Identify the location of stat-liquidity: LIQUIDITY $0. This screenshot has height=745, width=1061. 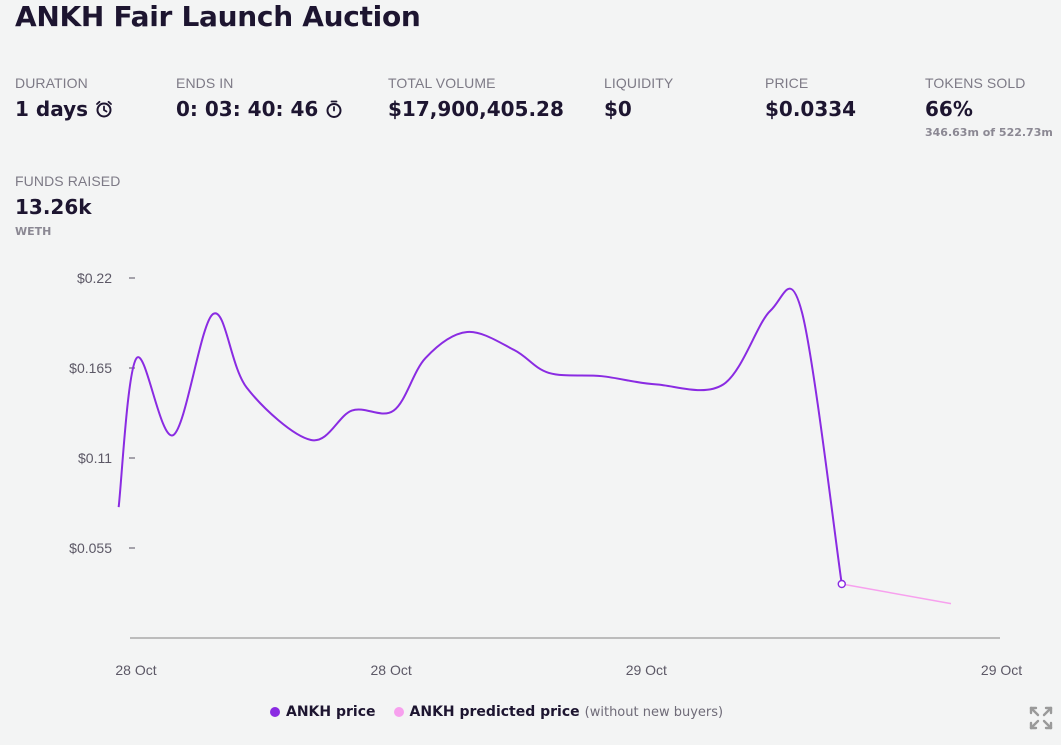
(638, 98).